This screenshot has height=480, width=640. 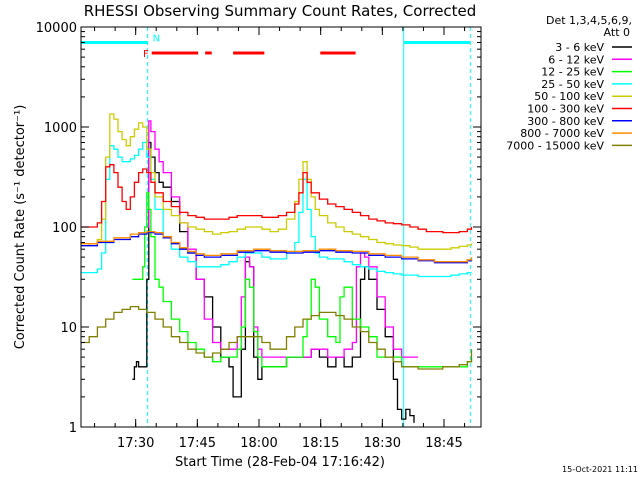 I want to click on legend-label-3: 12 - 25 keV, so click(x=572, y=72).